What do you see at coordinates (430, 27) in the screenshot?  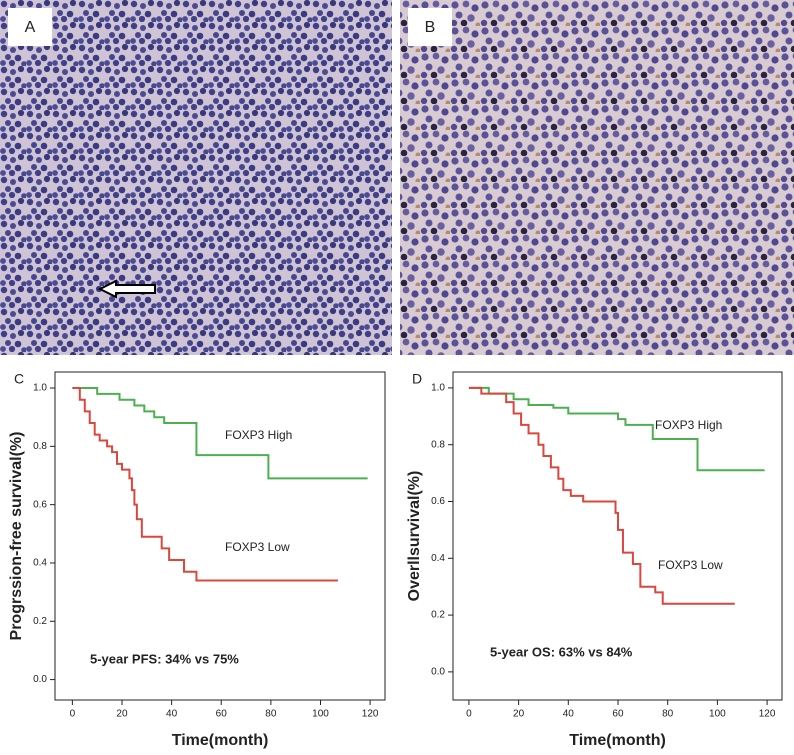 I see `panel-label: B` at bounding box center [430, 27].